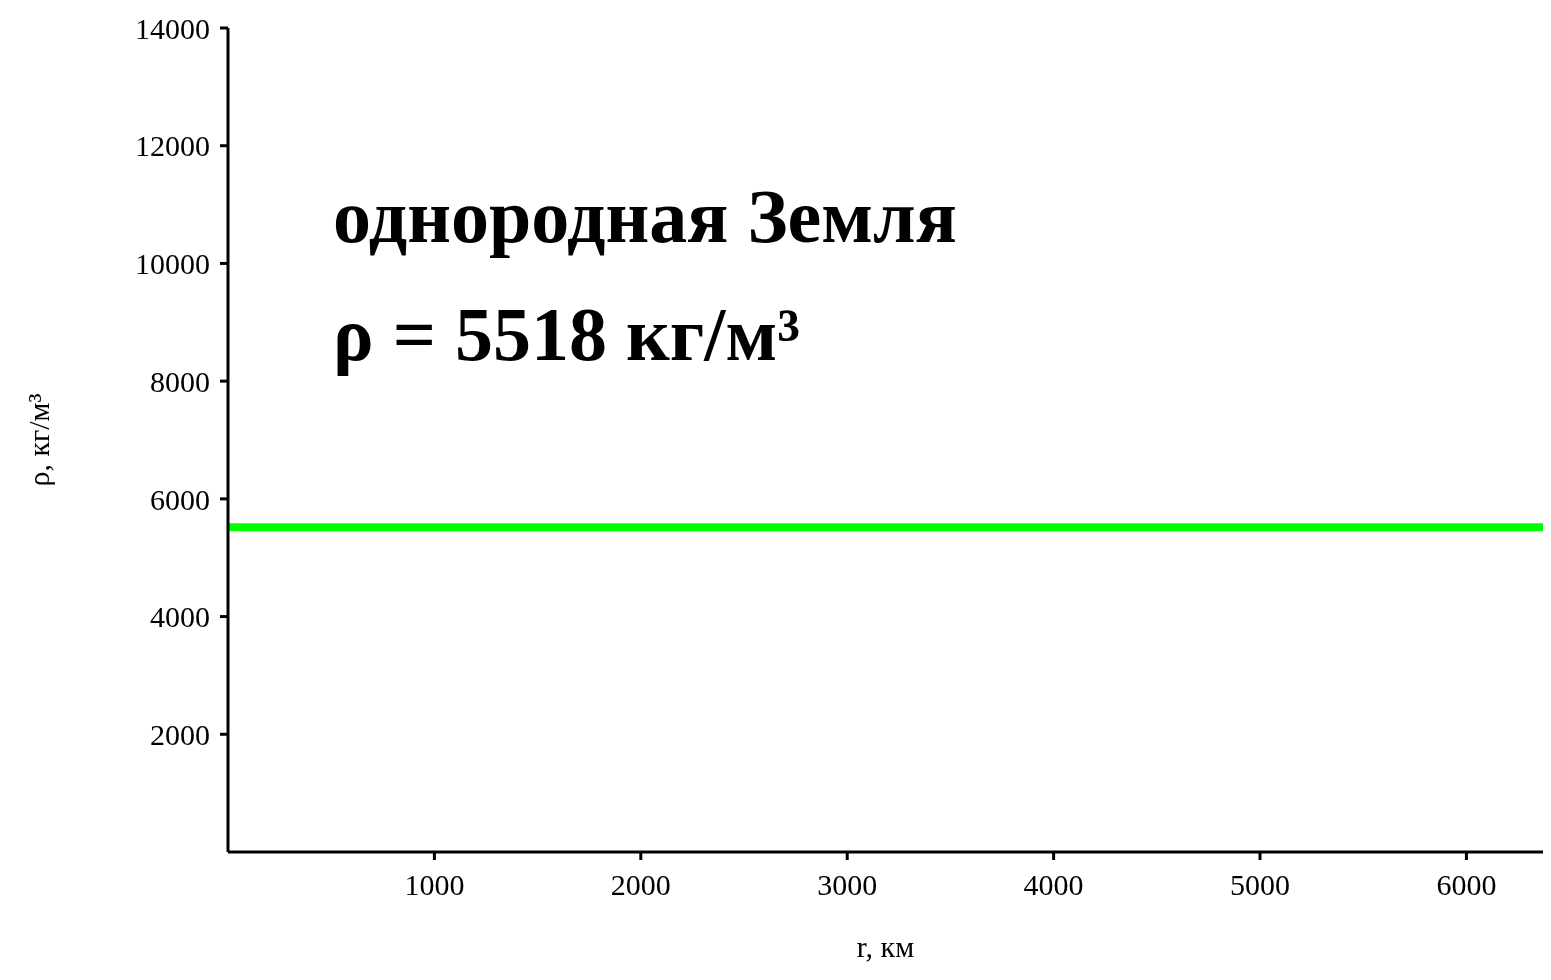 The width and height of the screenshot is (1551, 980). Describe the element at coordinates (885, 946) in the screenshot. I see `x-axis-title: r, км` at that location.